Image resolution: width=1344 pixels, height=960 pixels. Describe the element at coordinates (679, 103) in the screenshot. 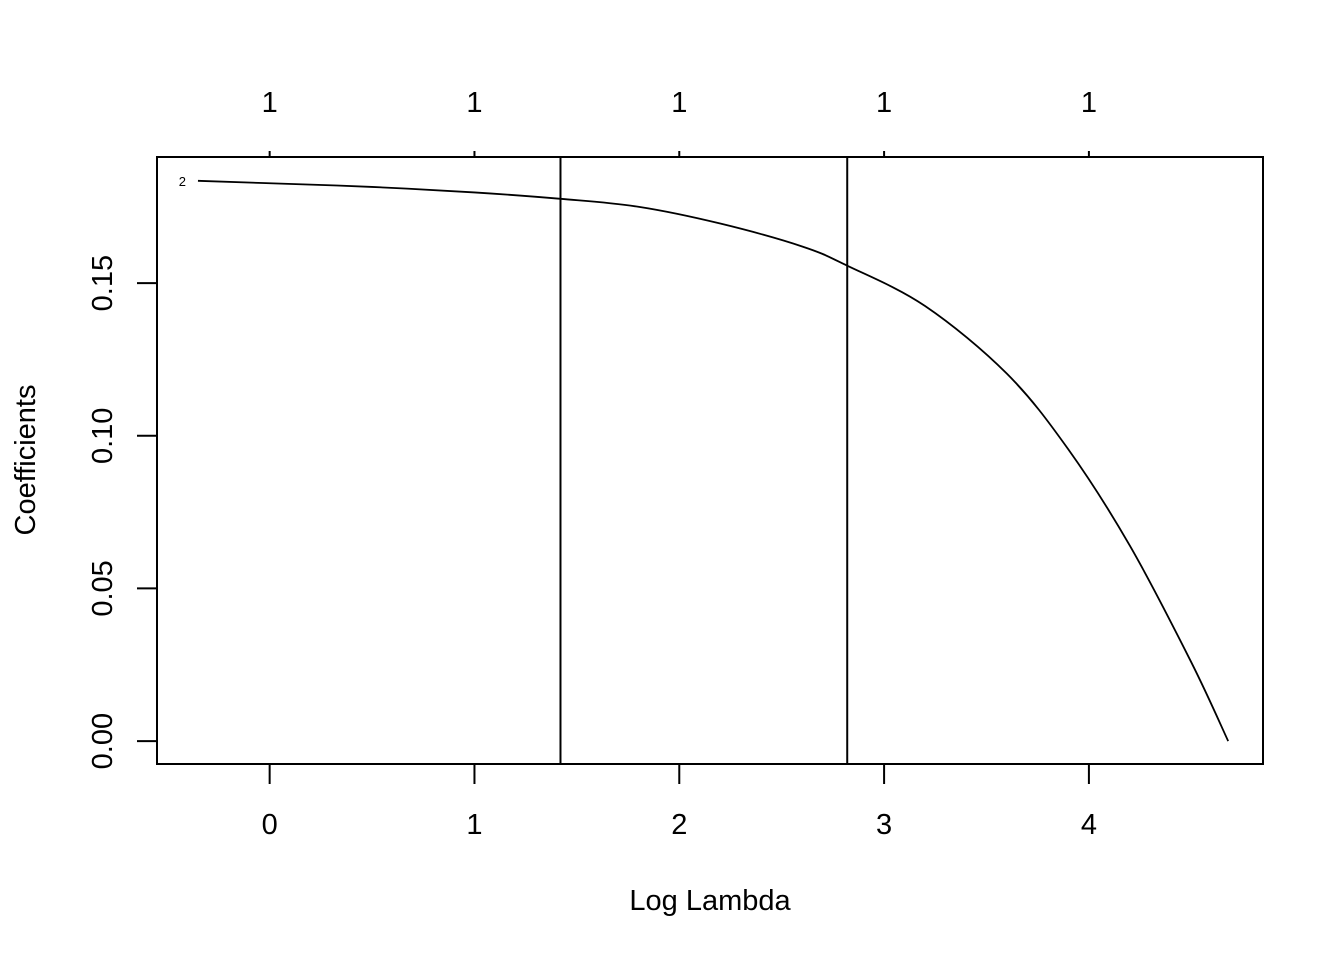

I see `top-tick-label-2: 1` at that location.